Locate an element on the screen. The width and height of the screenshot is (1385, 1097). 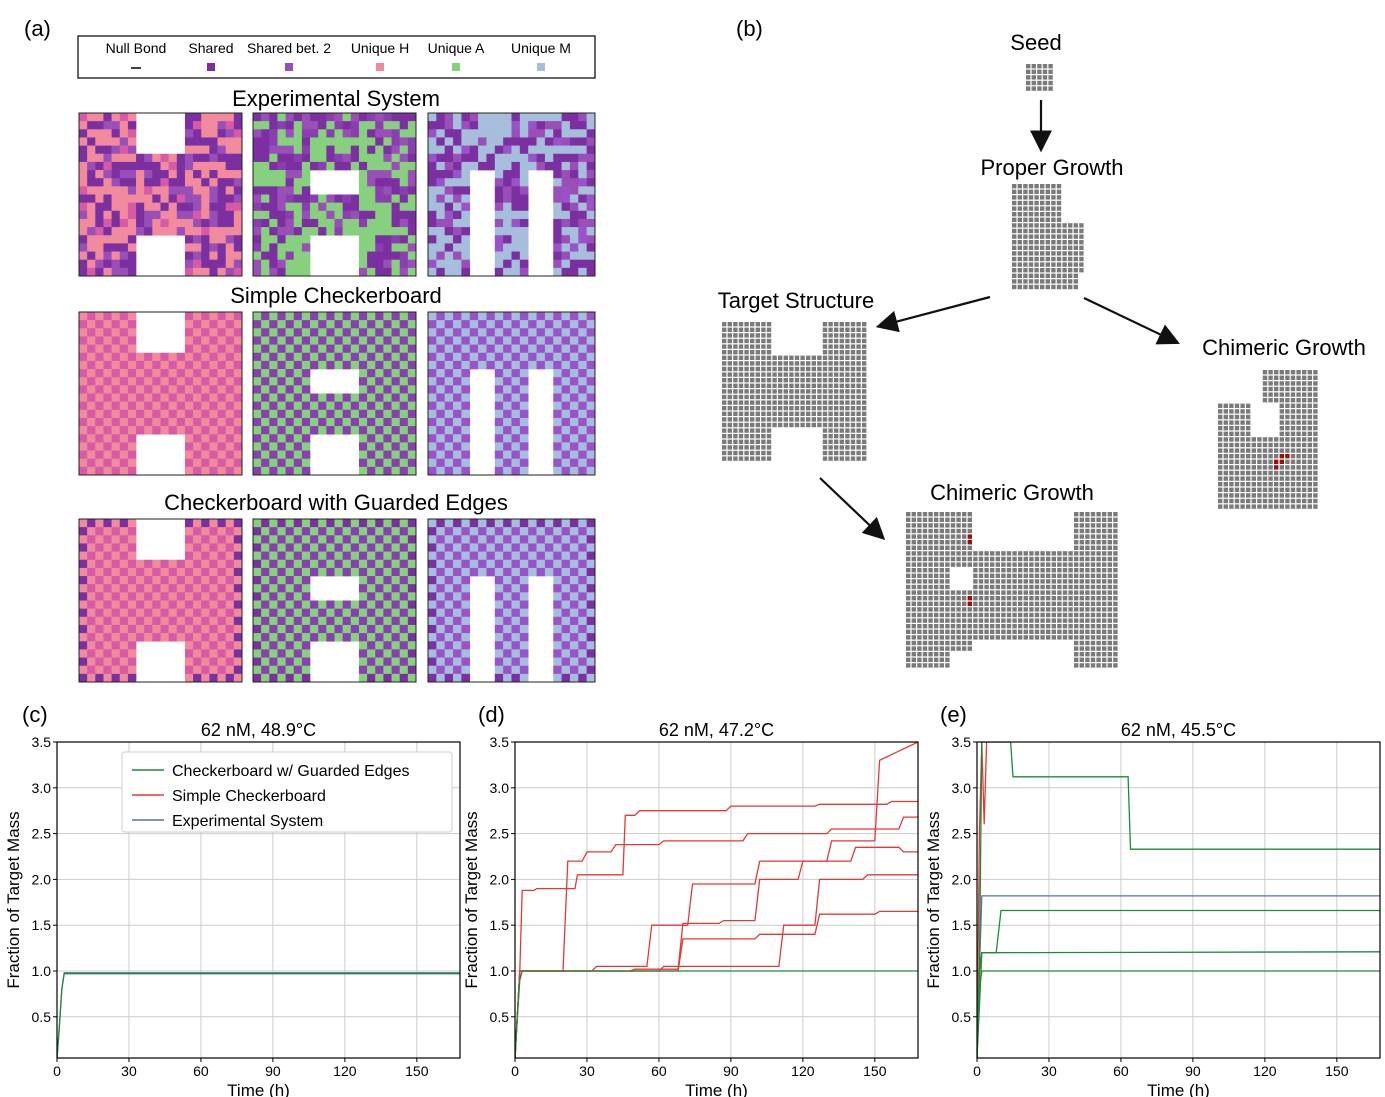
row-title-experimental: Experimental System is located at coordinates (336, 98).